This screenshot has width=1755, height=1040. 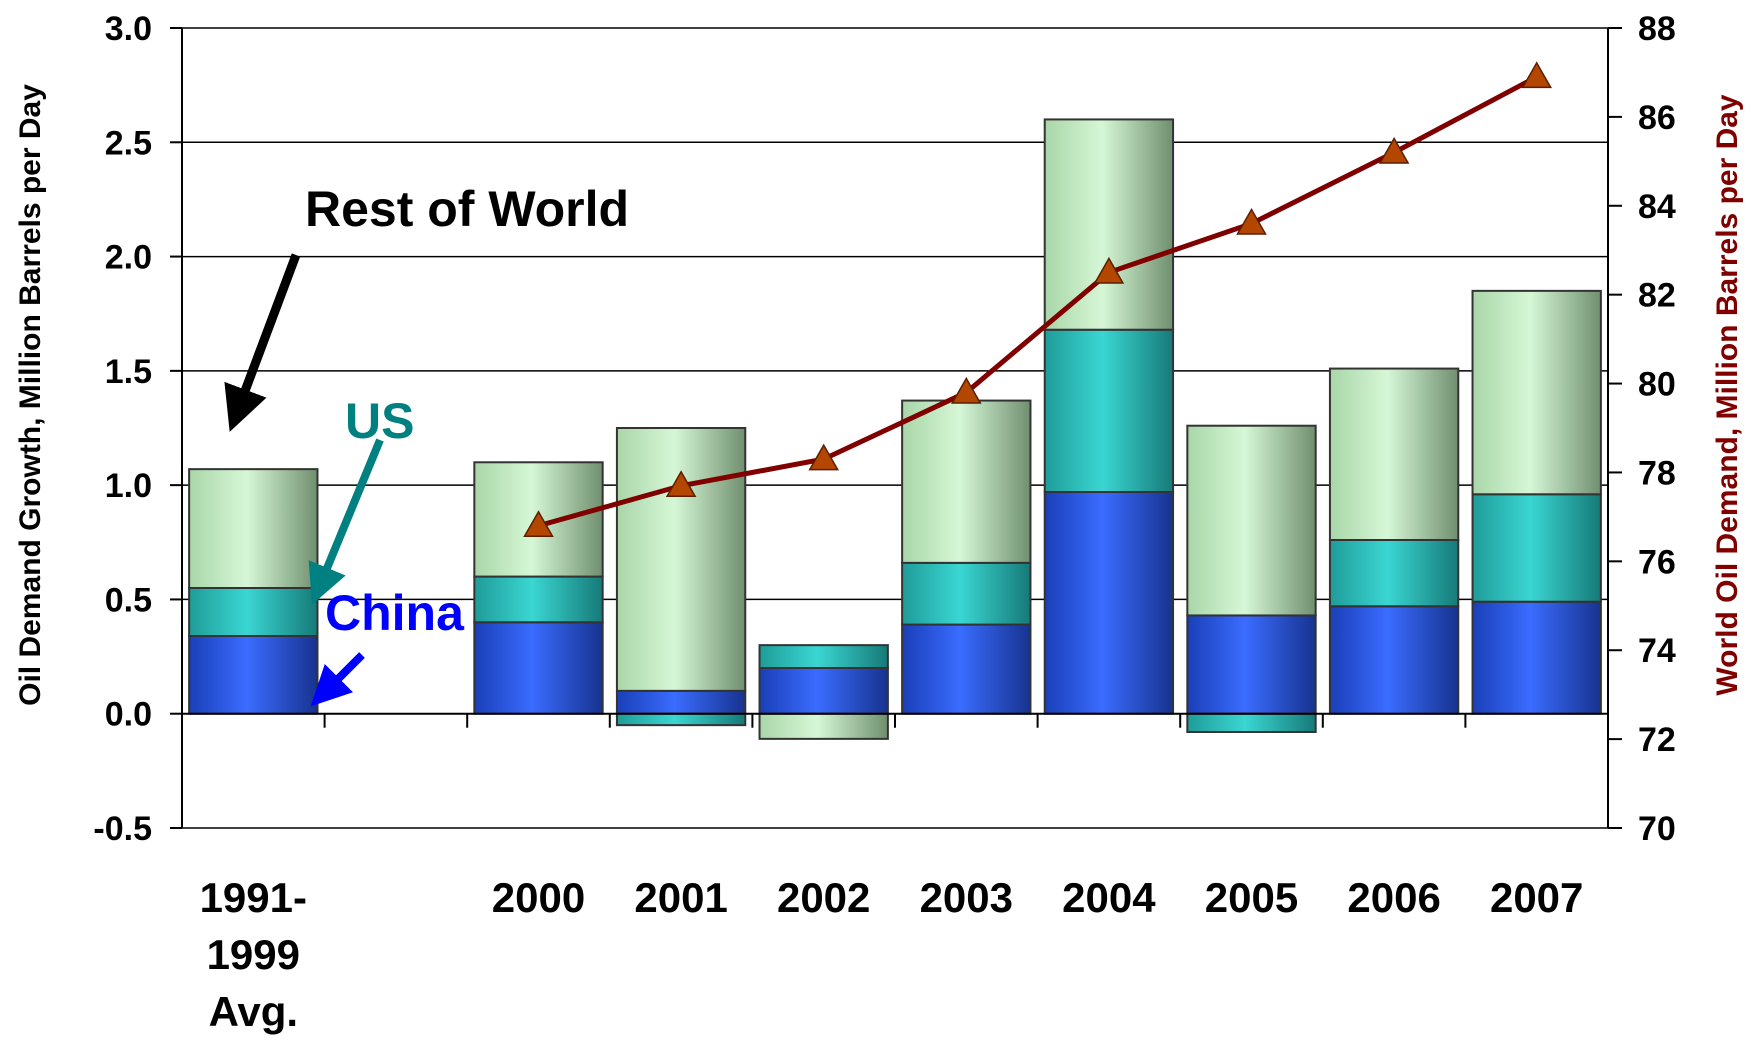 I want to click on right-tick-label: 86, so click(x=1657, y=118).